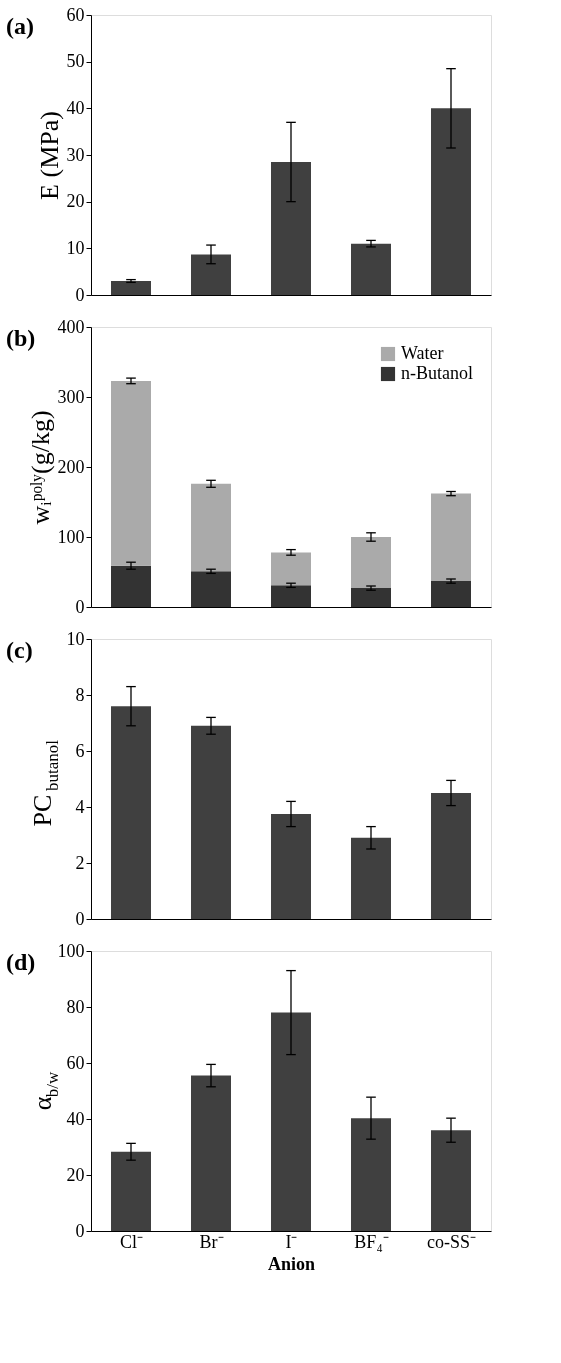 This screenshot has width=561, height=1363. What do you see at coordinates (80, 694) in the screenshot?
I see `y-tick-label: 8` at bounding box center [80, 694].